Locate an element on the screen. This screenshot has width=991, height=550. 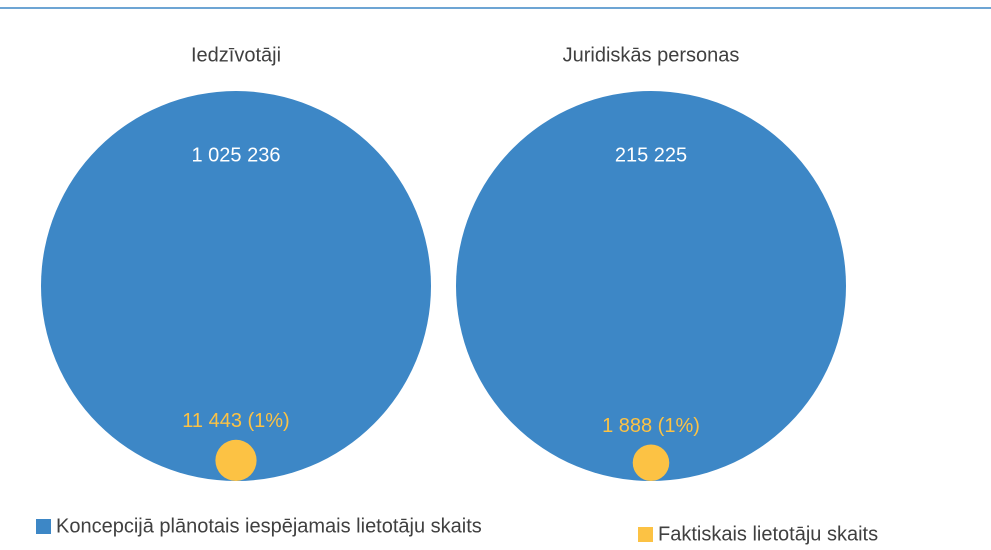
value-label: 11 443 (1%) is located at coordinates (235, 421).